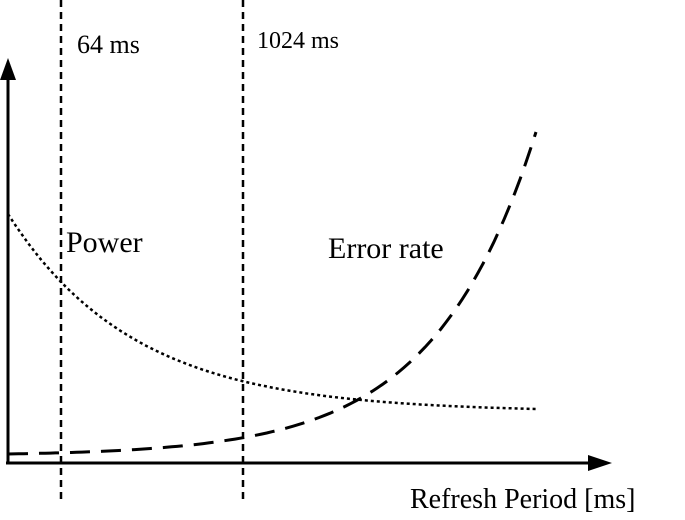 The width and height of the screenshot is (685, 520). What do you see at coordinates (298, 41) in the screenshot?
I see `marker-label-1024ms: 1024 ms` at bounding box center [298, 41].